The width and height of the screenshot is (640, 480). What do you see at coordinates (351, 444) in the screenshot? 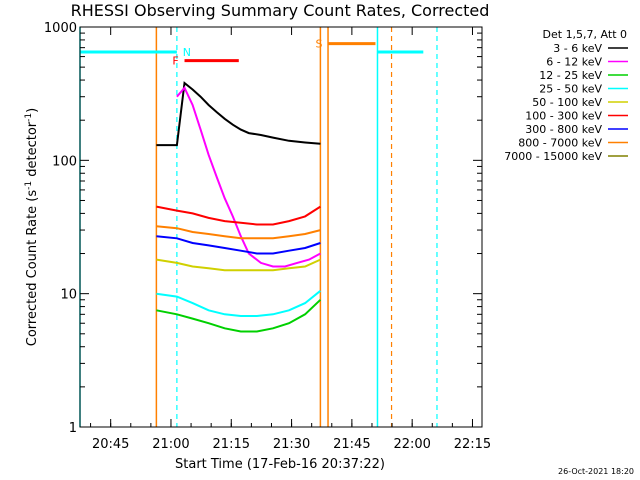
I see `x-tick-label-4: 21:45` at bounding box center [351, 444].